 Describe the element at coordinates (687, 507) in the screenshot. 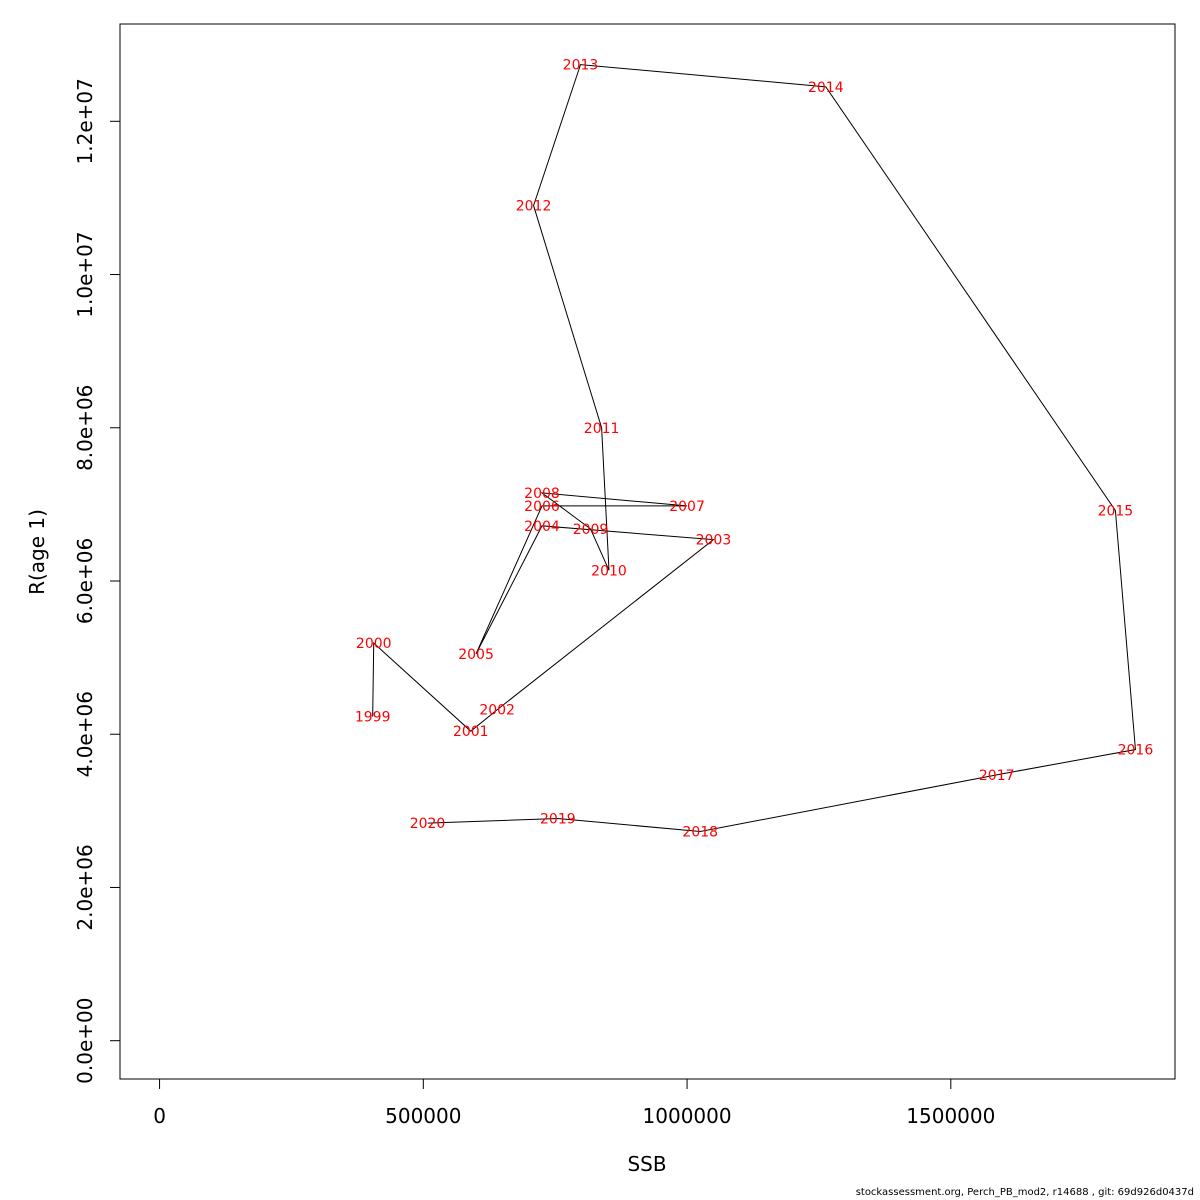

I see `year-label-2007: 2007` at that location.